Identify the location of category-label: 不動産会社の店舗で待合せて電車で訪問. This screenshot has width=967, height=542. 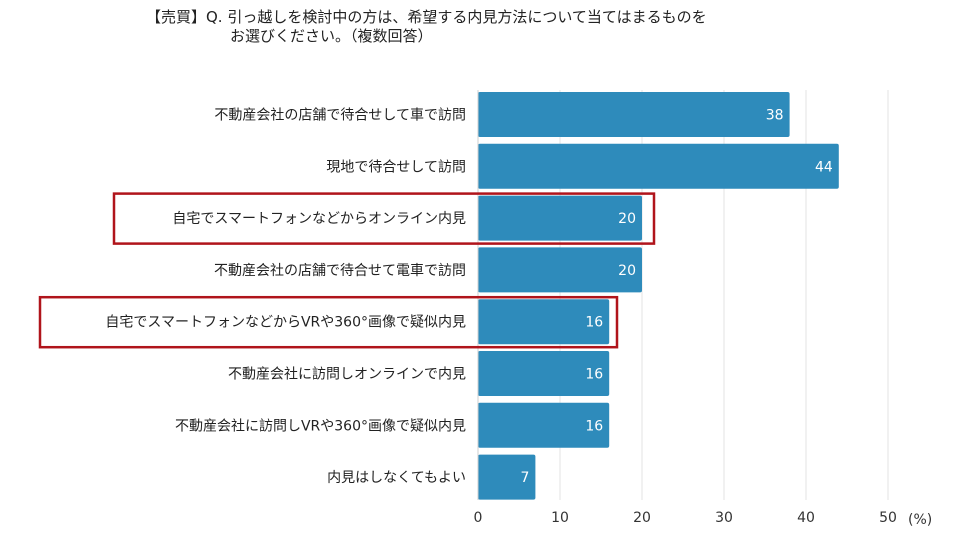
(340, 270).